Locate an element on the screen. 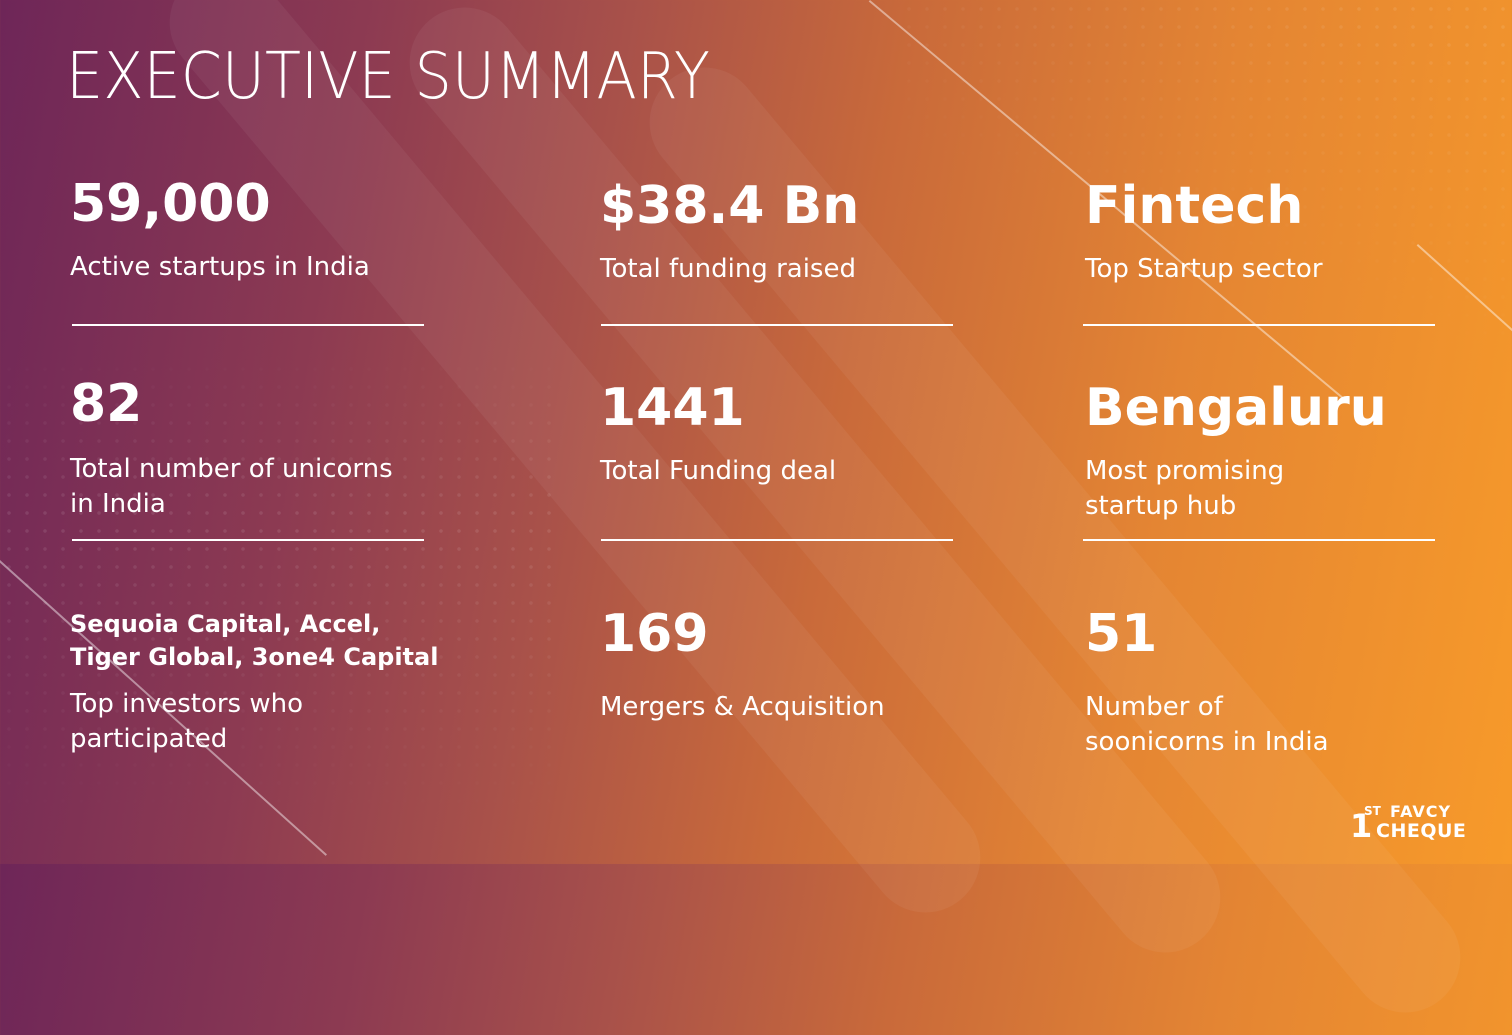 Image resolution: width=1512 pixels, height=1035 pixels. stat-value: 51 is located at coordinates (1121, 634).